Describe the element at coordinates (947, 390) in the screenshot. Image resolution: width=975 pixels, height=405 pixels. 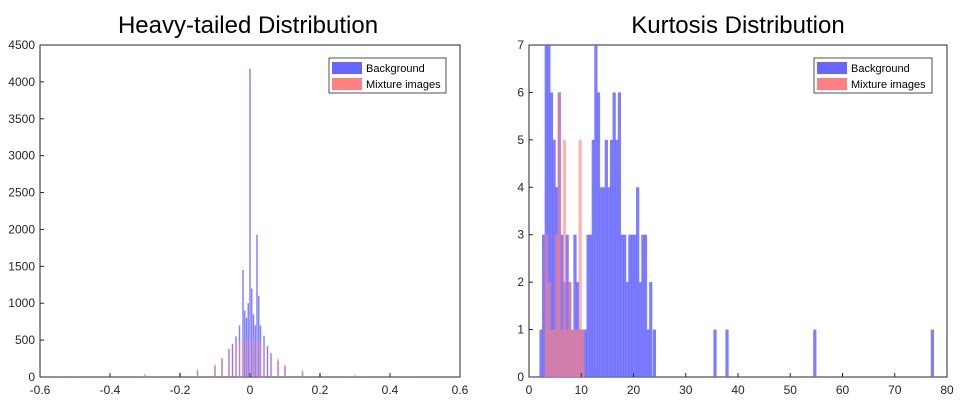
I see `x-tick-label: 80` at that location.